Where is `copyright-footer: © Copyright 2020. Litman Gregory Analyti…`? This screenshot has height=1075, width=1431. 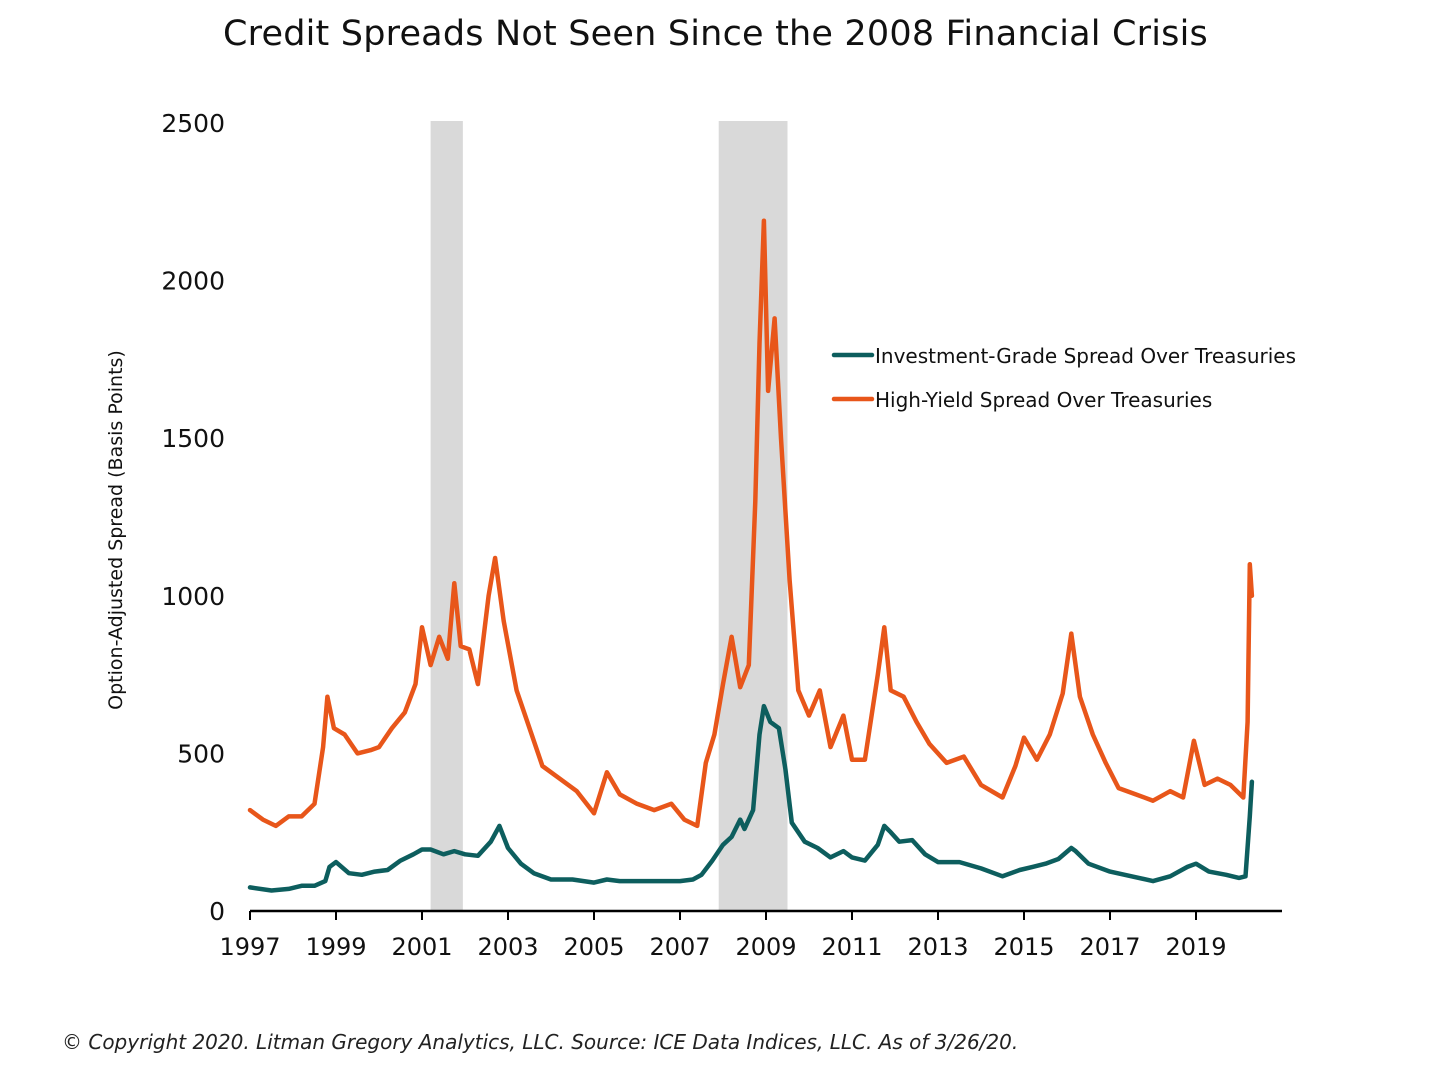
copyright-footer: © Copyright 2020. Litman Gregory Analyti… is located at coordinates (540, 1042).